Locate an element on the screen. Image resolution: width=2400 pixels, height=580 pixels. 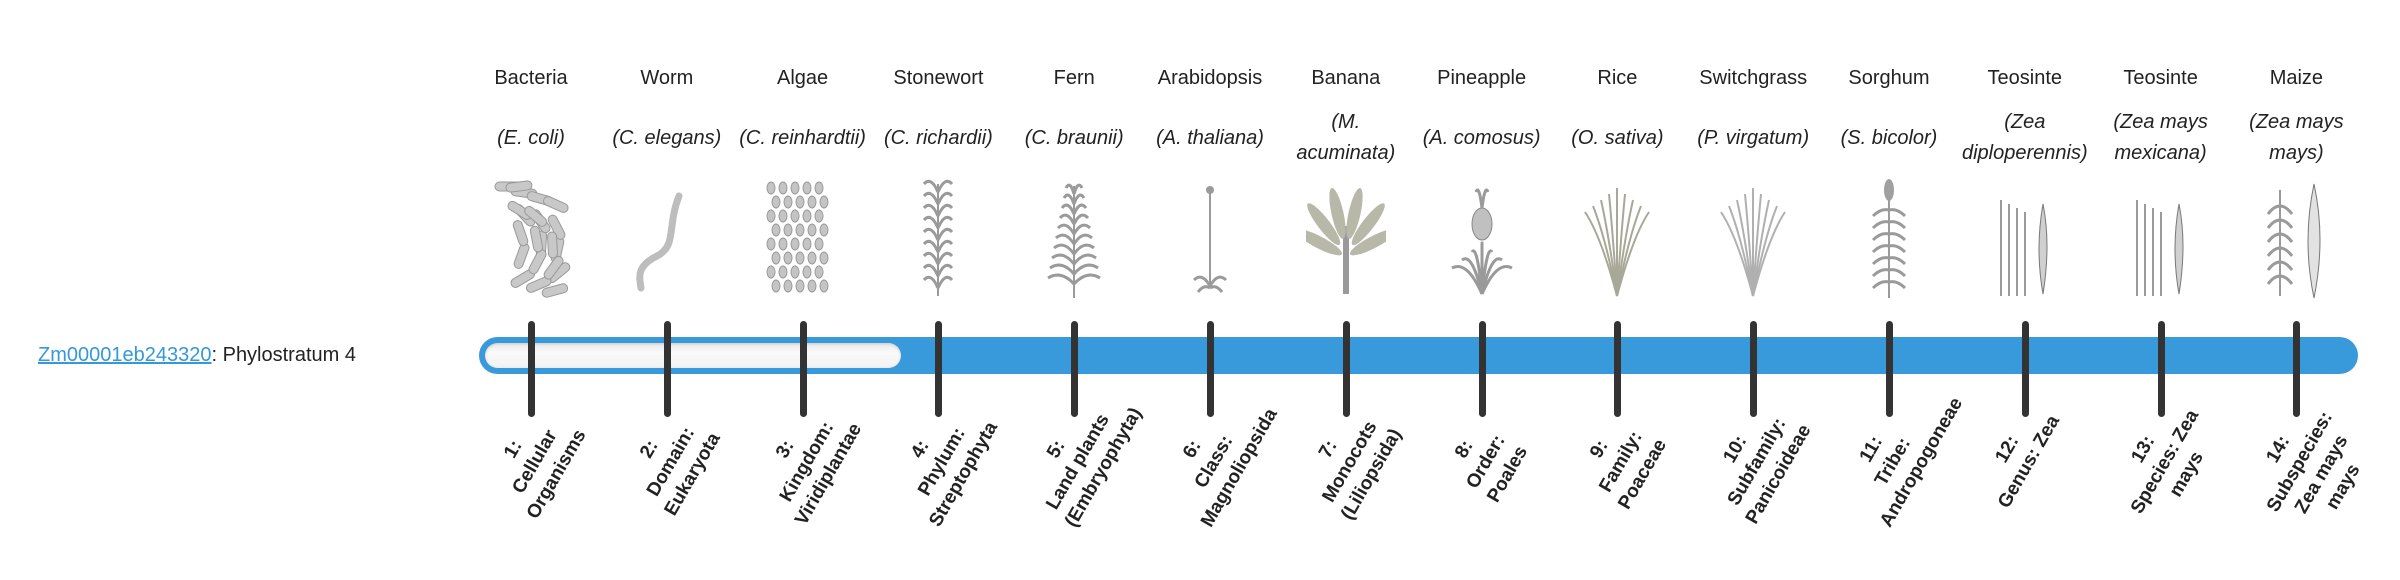
column-scientific-name: (C. richardii) is located at coordinates (938, 137).